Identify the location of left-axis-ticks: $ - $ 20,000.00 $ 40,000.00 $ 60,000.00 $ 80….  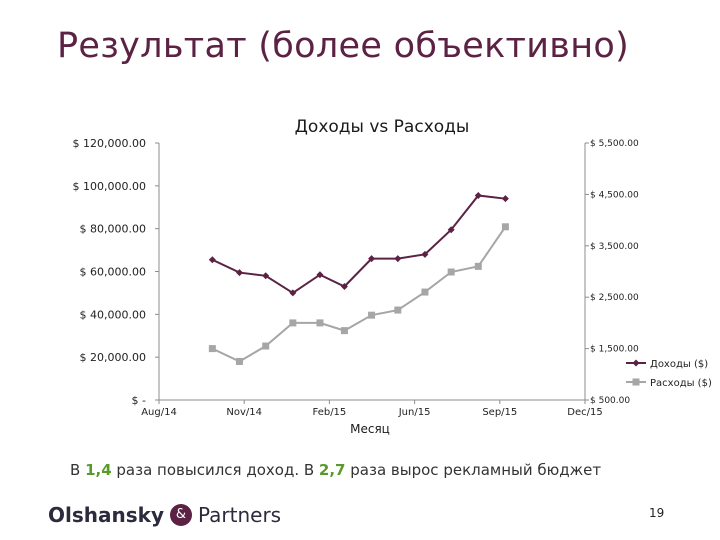
(116, 272).